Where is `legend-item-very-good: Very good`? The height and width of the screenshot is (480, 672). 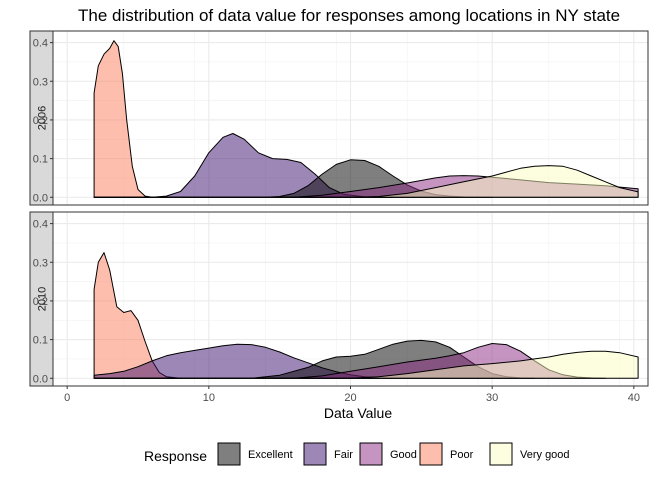 legend-item-very-good: Very good is located at coordinates (529, 454).